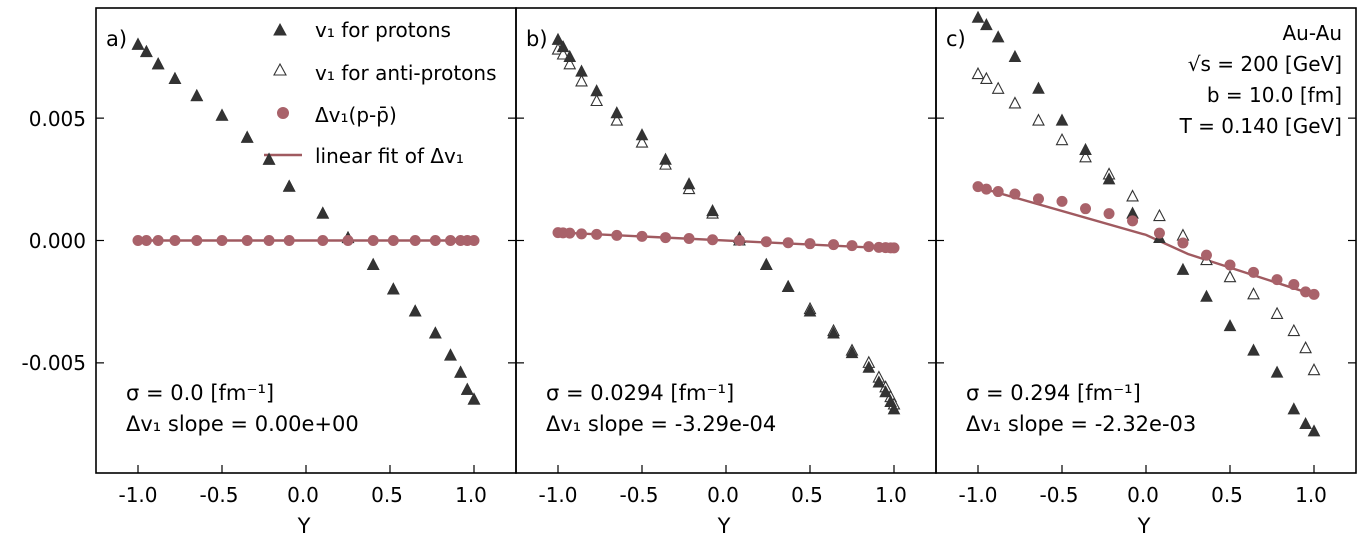  Describe the element at coordinates (723, 495) in the screenshot. I see `panel-b-x-tick-0.0: 0.0` at that location.